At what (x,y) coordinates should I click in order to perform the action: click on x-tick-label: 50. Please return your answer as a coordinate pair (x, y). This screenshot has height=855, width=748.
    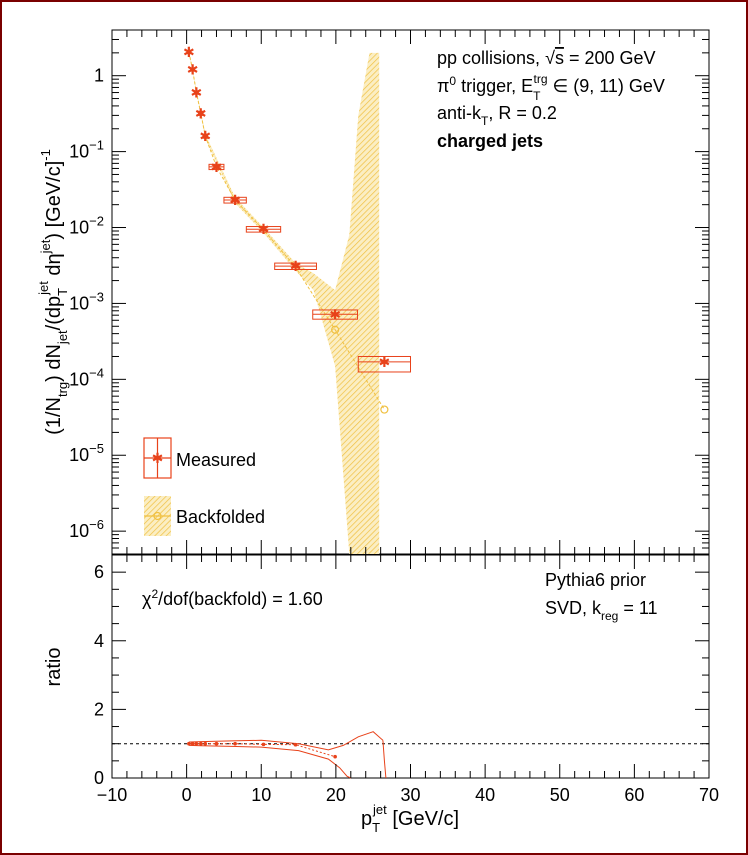
    Looking at the image, I should click on (560, 795).